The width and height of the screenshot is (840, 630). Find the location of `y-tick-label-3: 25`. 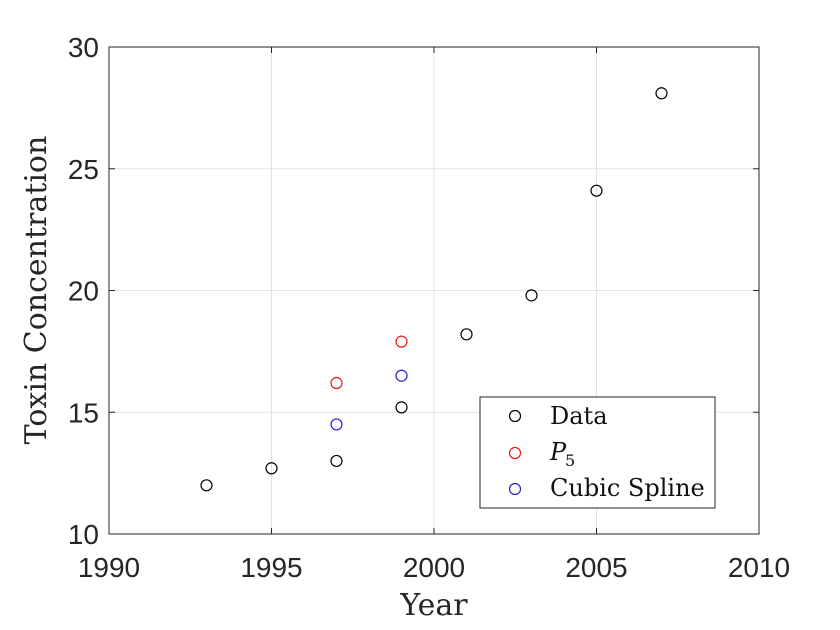

y-tick-label-3: 25 is located at coordinates (83, 169).